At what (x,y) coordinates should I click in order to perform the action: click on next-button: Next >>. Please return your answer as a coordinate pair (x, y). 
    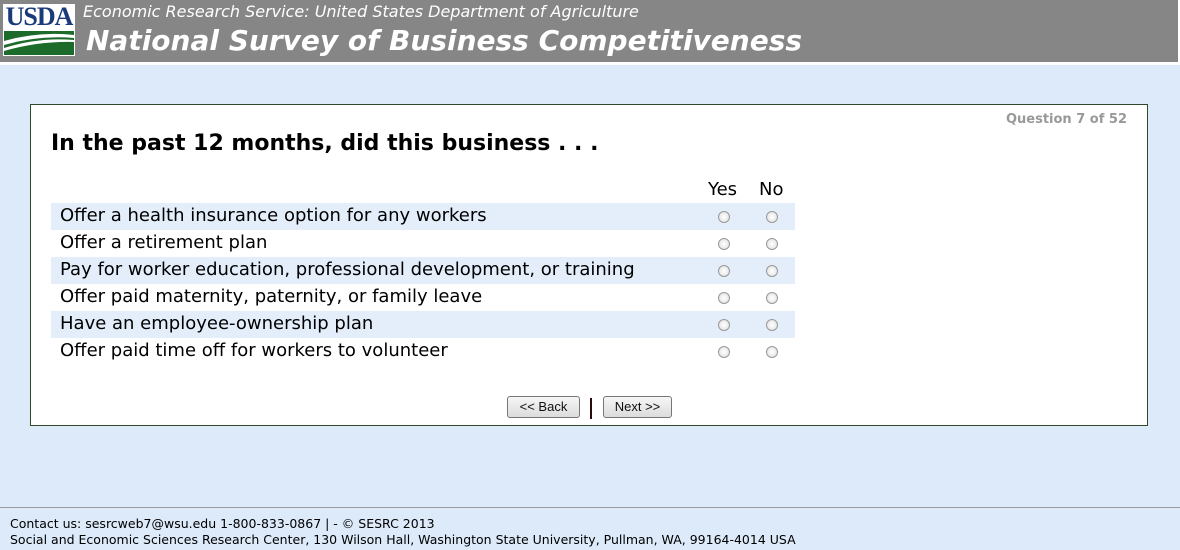
    Looking at the image, I should click on (637, 407).